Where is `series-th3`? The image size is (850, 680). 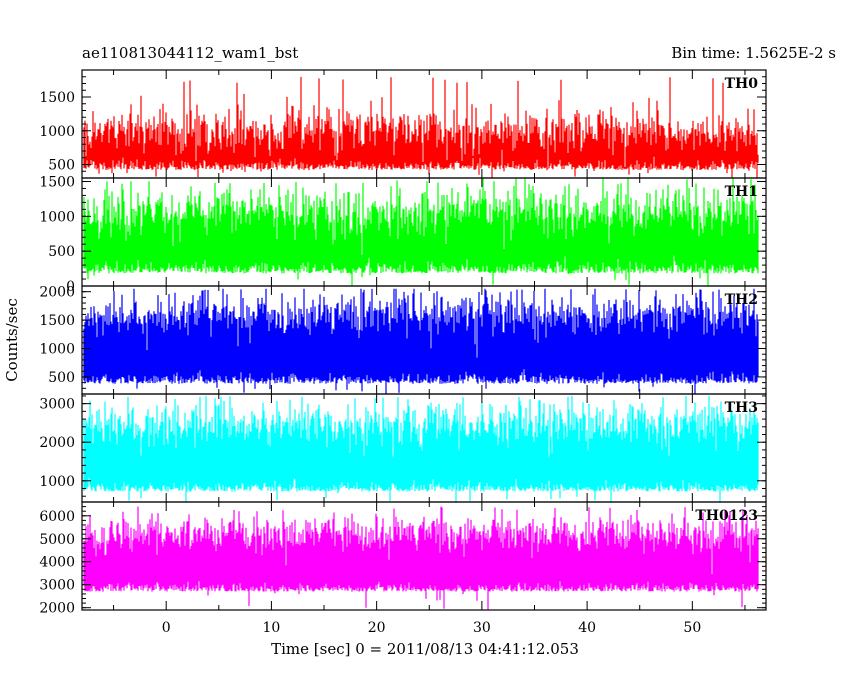 series-th3 is located at coordinates (421, 448).